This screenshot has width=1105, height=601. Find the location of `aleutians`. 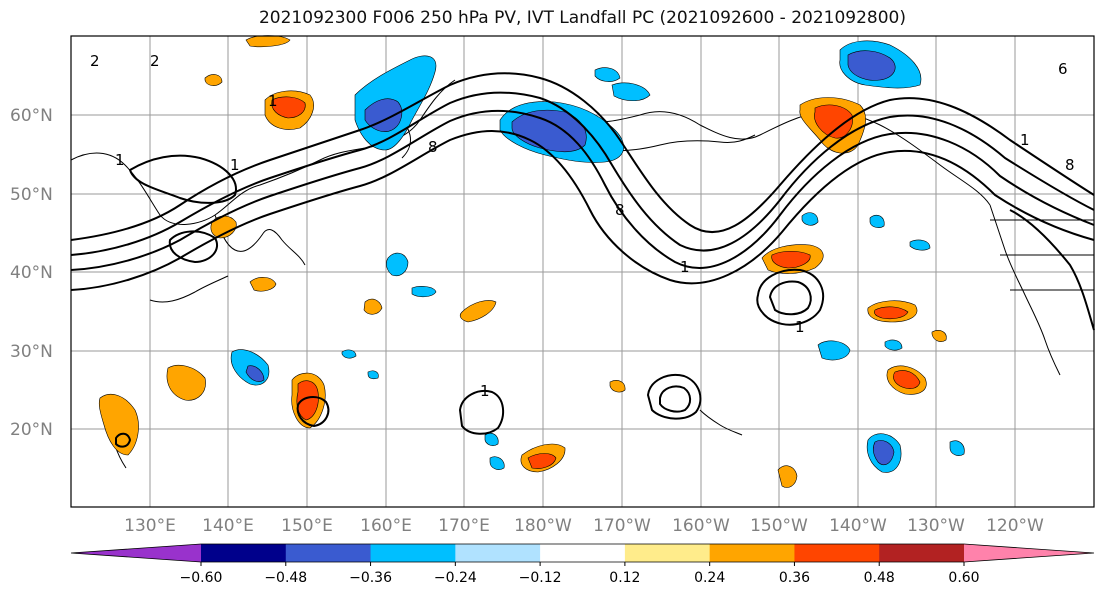

aleutians is located at coordinates (677, 143).